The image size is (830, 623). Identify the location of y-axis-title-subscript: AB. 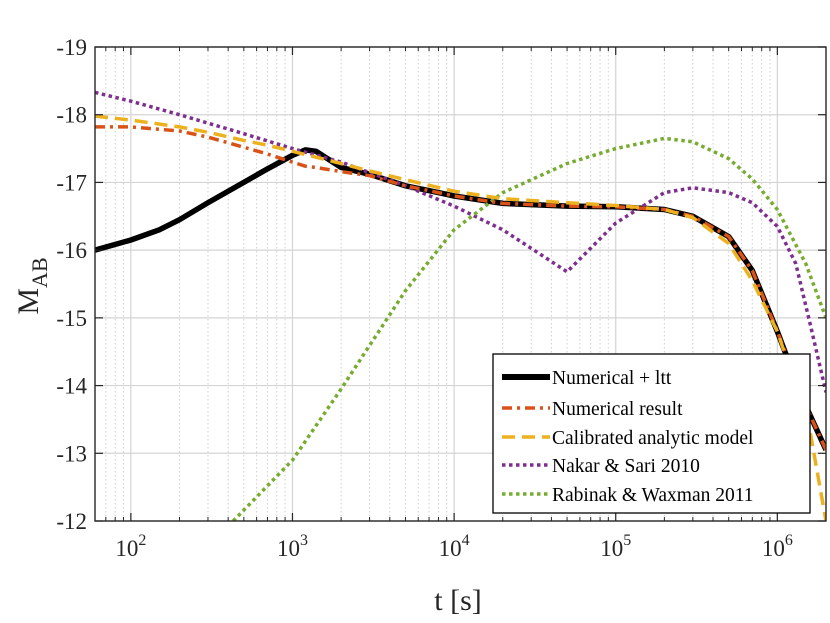
(39, 272).